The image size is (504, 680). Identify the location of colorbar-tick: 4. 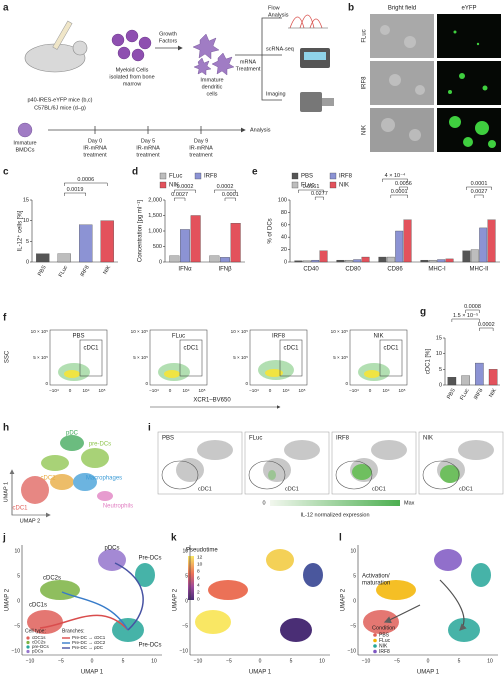
(198, 585).